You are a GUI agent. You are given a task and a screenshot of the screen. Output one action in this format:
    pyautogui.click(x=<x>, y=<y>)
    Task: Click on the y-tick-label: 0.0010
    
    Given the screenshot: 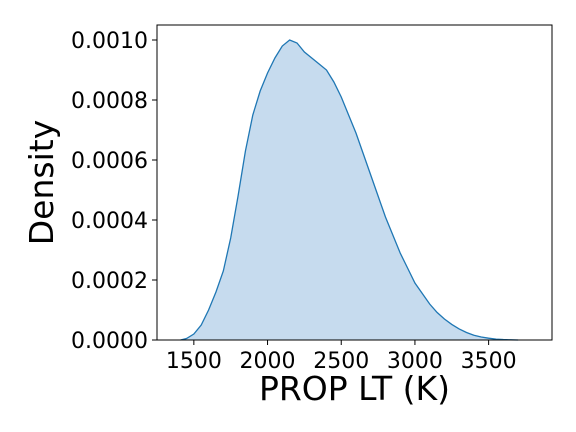 What is the action you would take?
    pyautogui.click(x=109, y=41)
    